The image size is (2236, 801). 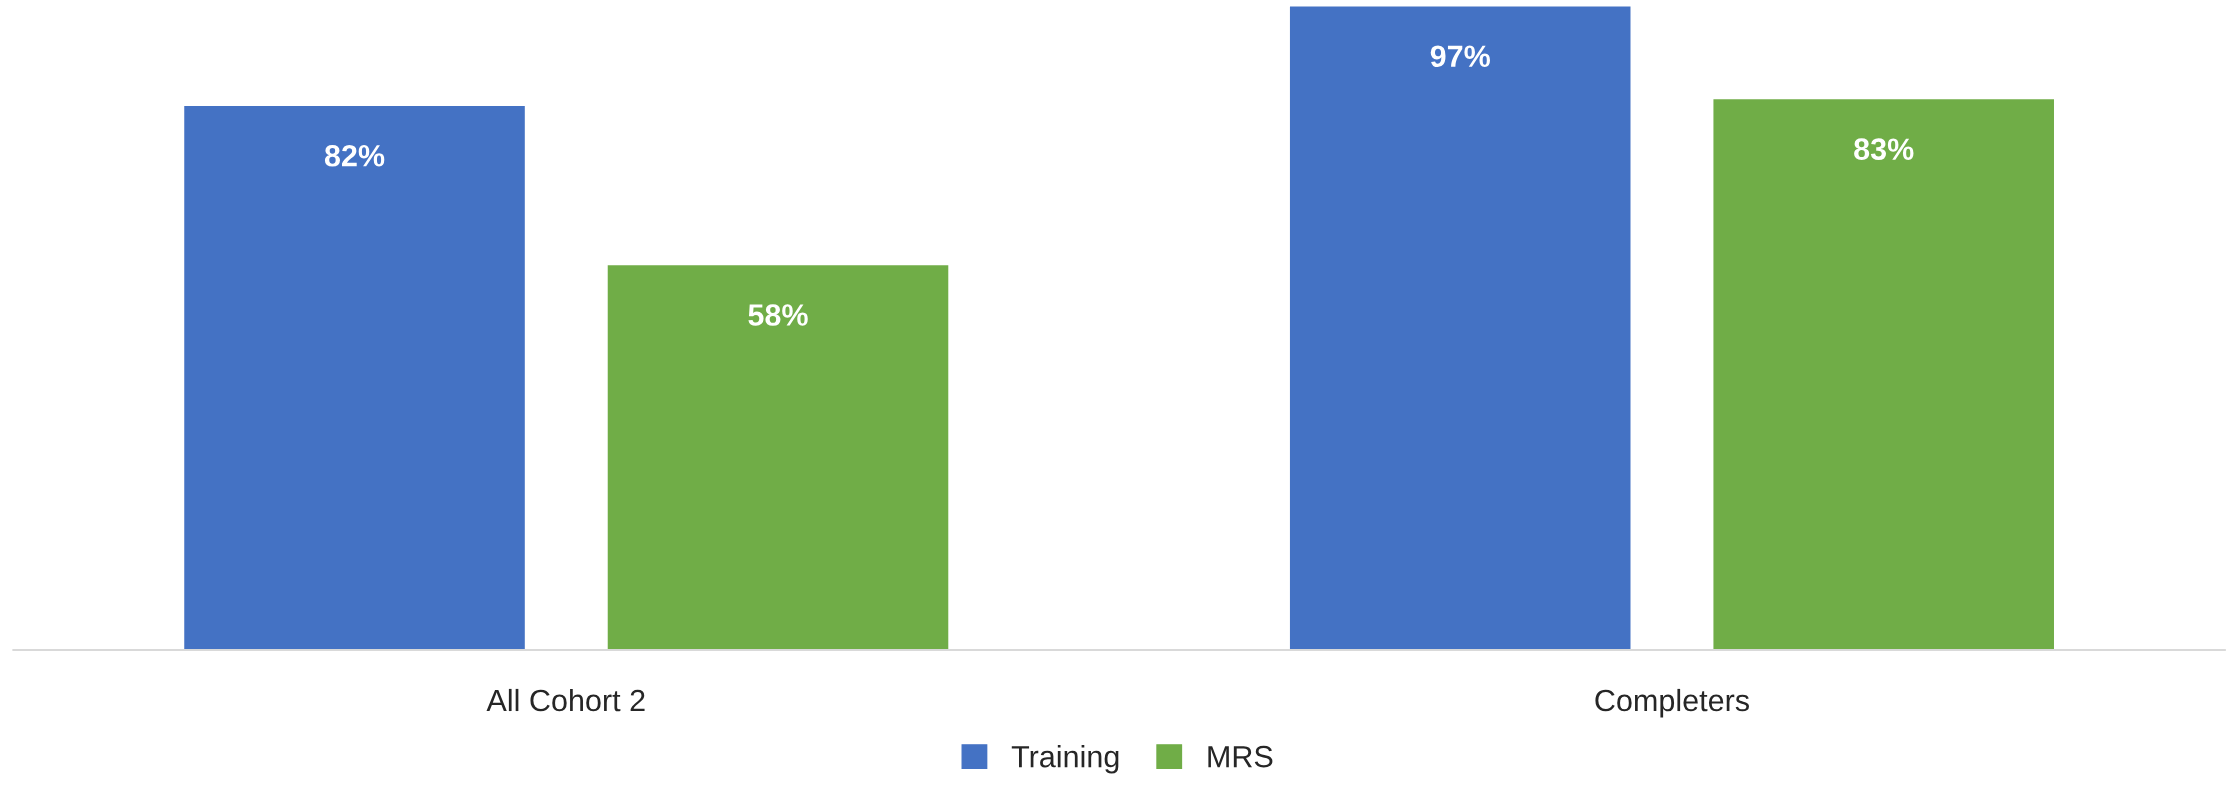 What do you see at coordinates (778, 315) in the screenshot?
I see `data-label: 58%` at bounding box center [778, 315].